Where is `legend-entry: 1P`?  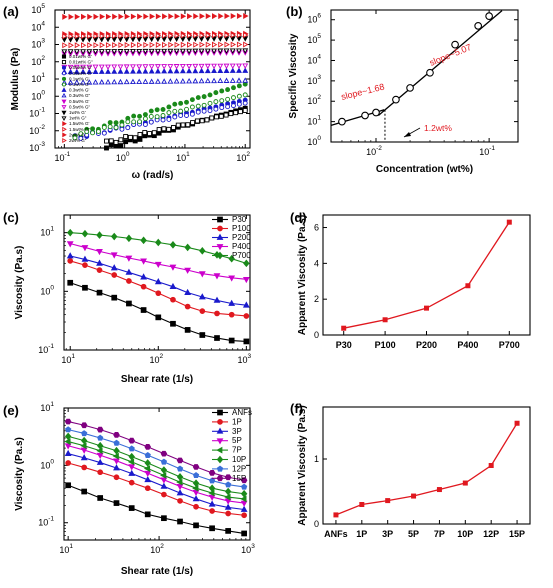
legend-entry: 1P is located at coordinates (237, 421).